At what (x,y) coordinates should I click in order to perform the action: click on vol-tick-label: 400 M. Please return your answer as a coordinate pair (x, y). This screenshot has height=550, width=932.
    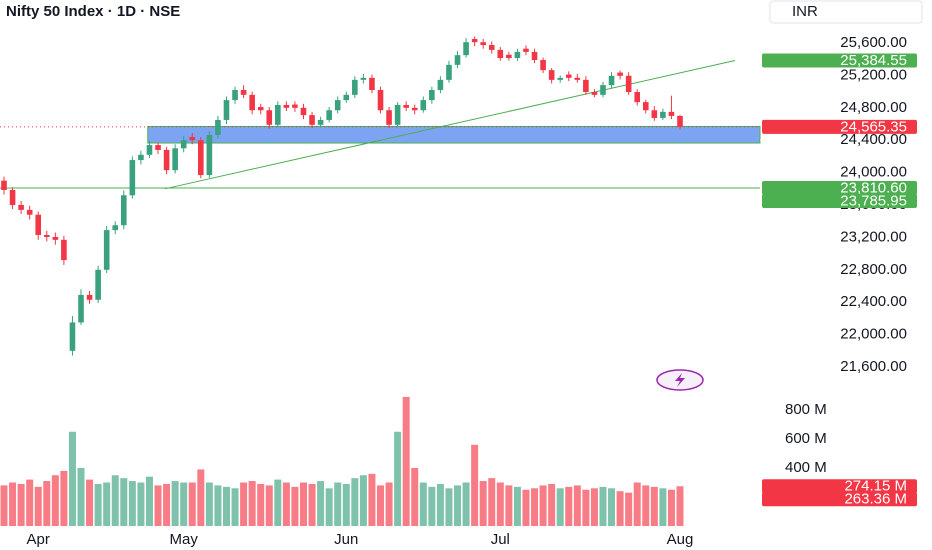
    Looking at the image, I should click on (806, 467).